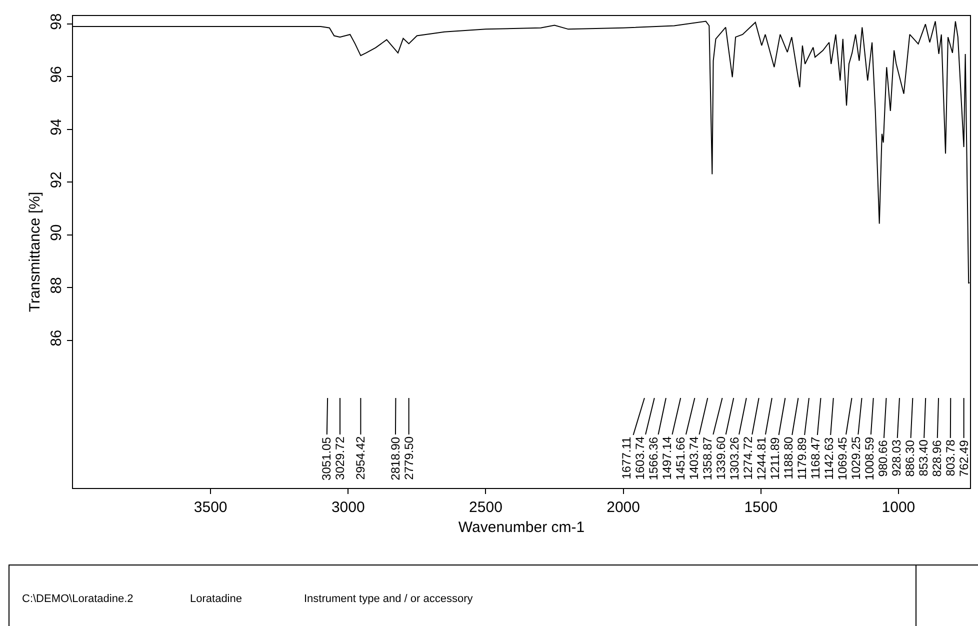  I want to click on text: Loratadine, so click(216, 599).